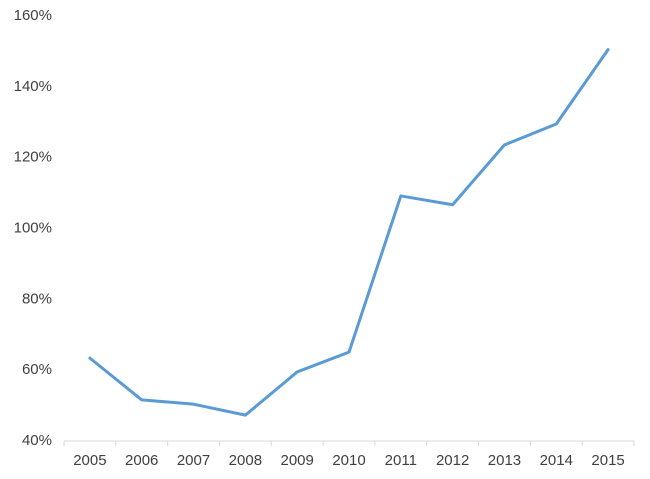  I want to click on y-tick-label: 80%, so click(37, 298).